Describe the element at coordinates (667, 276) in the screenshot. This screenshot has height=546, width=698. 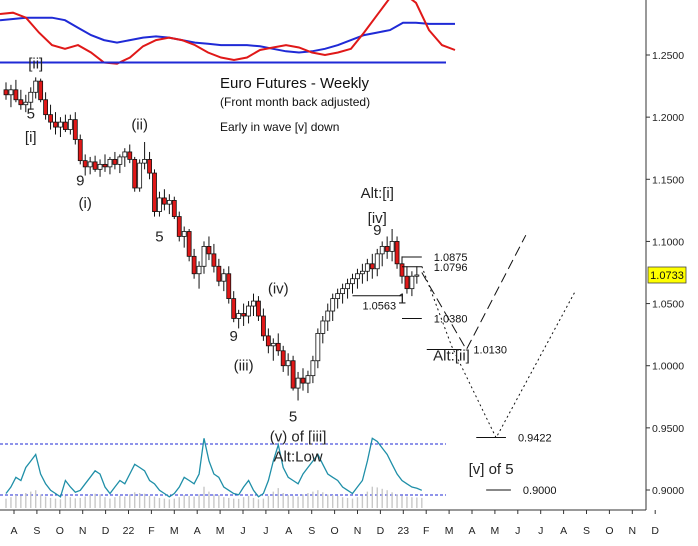
I see `last-price-label: 1.0733` at that location.